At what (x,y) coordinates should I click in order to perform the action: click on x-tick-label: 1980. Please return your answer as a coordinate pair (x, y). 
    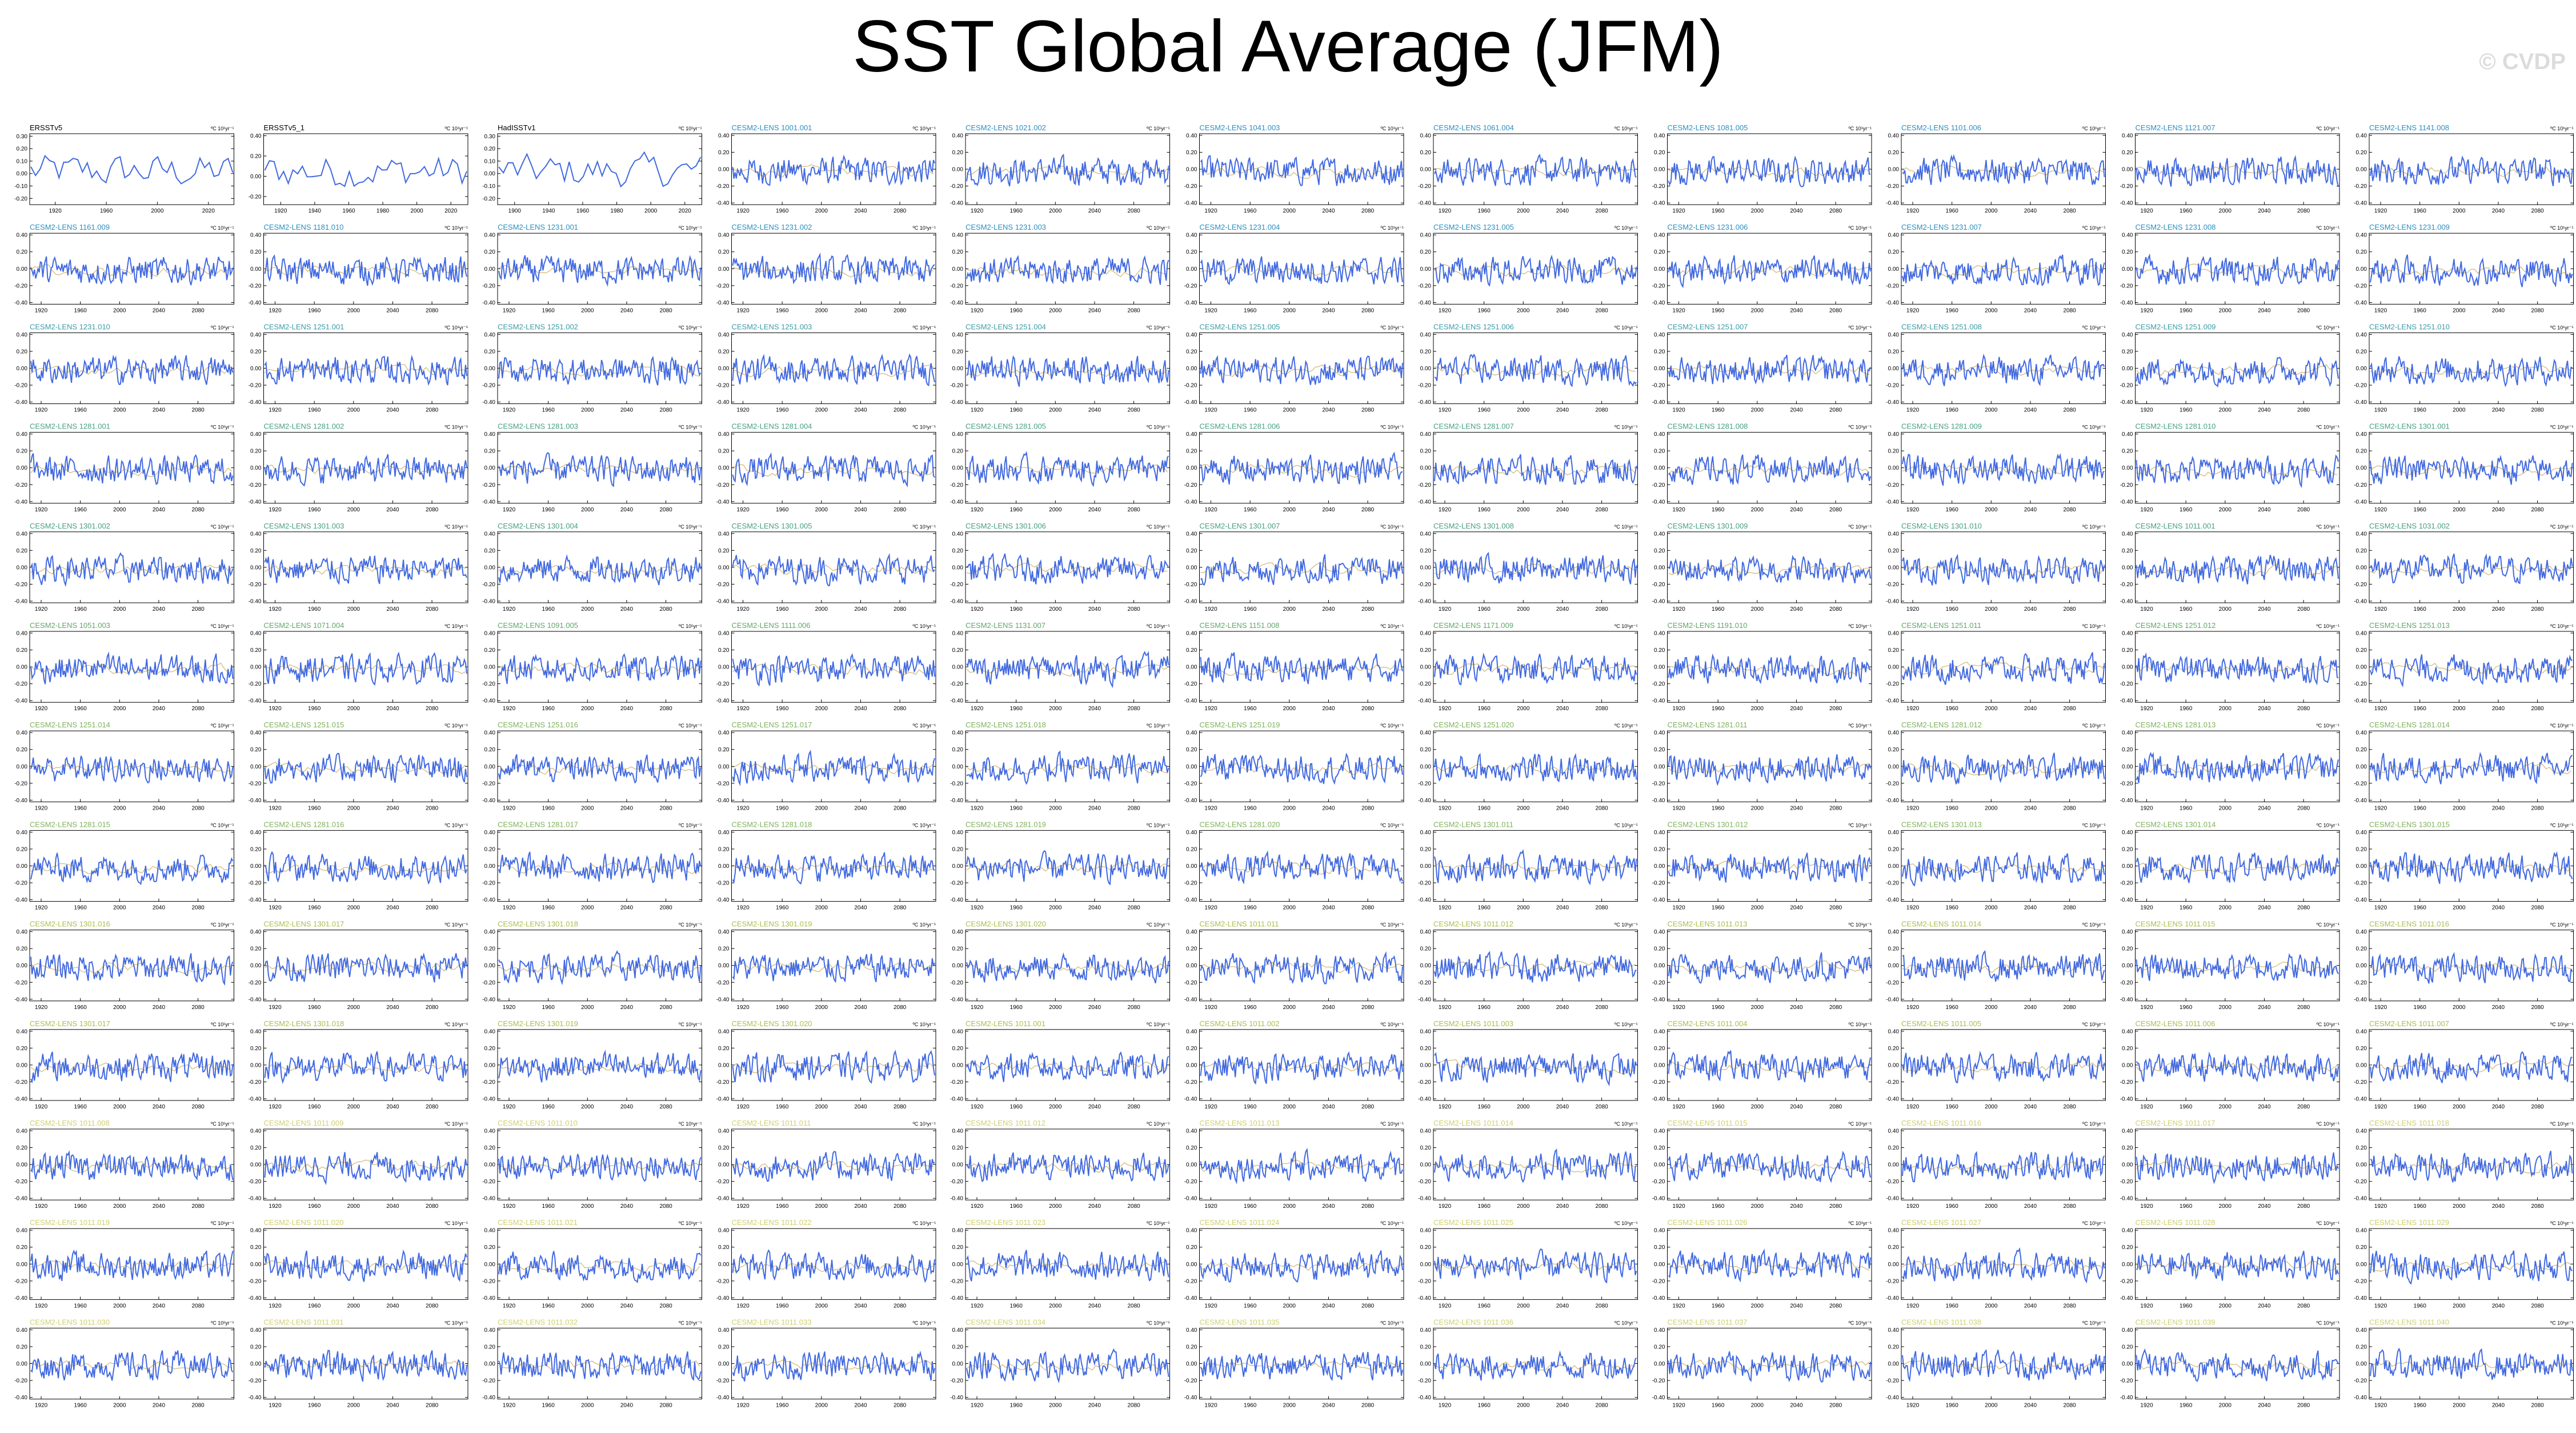
    Looking at the image, I should click on (383, 211).